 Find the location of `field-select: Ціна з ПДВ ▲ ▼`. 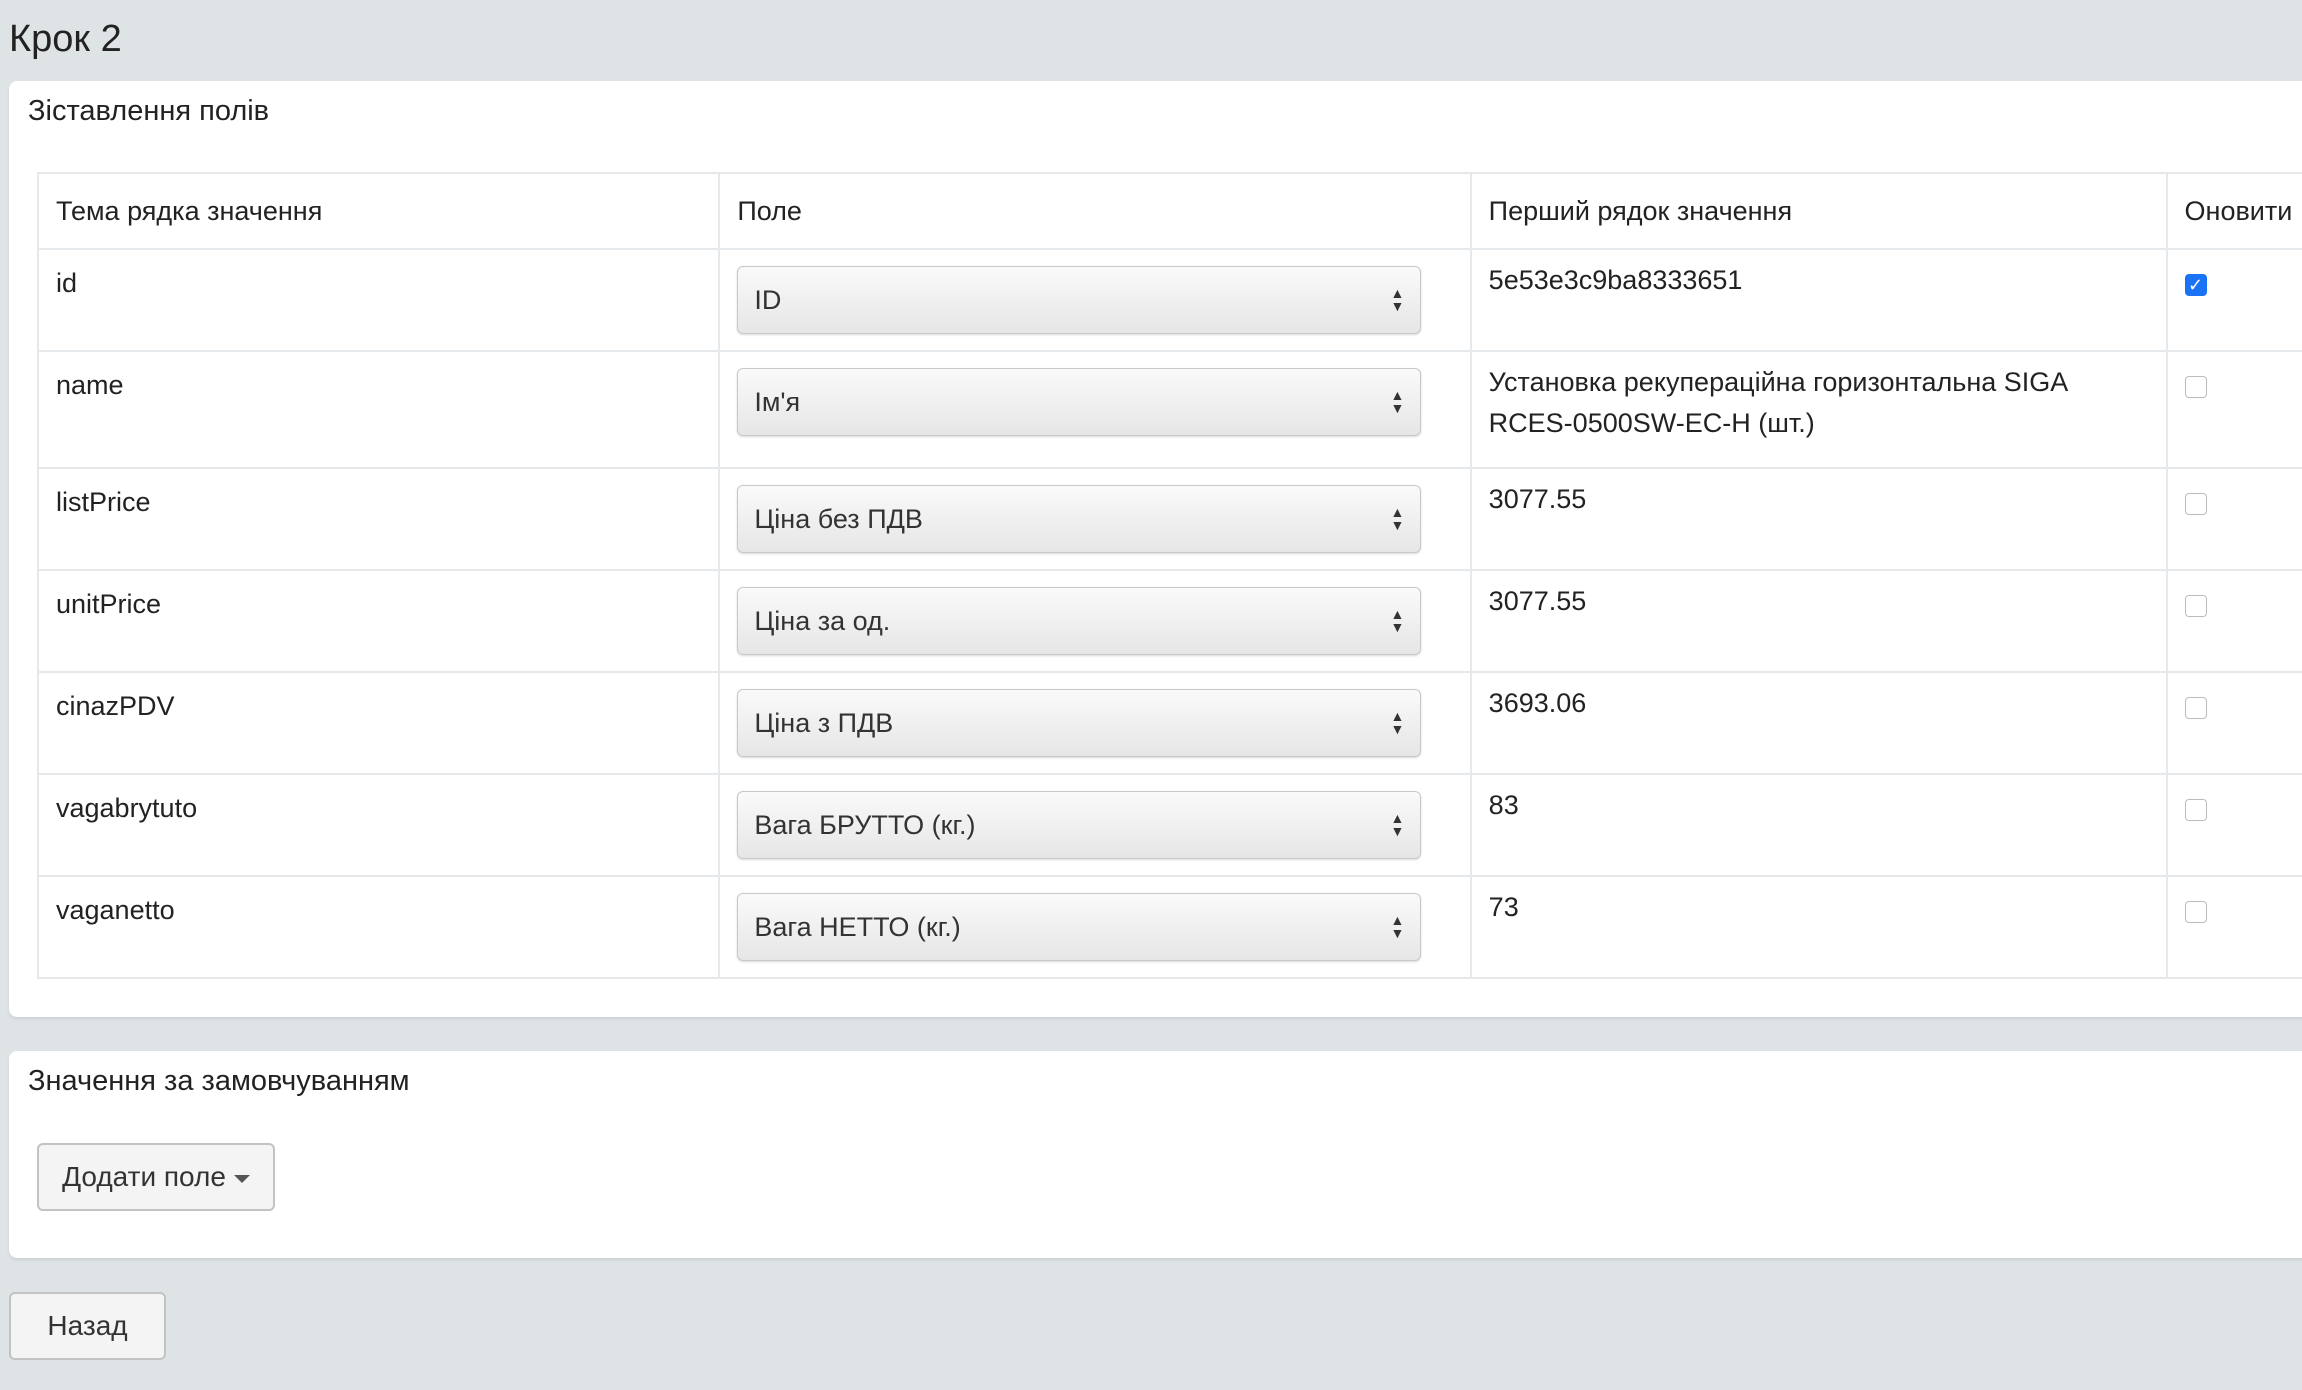

field-select: Ціна з ПДВ ▲ ▼ is located at coordinates (1079, 723).